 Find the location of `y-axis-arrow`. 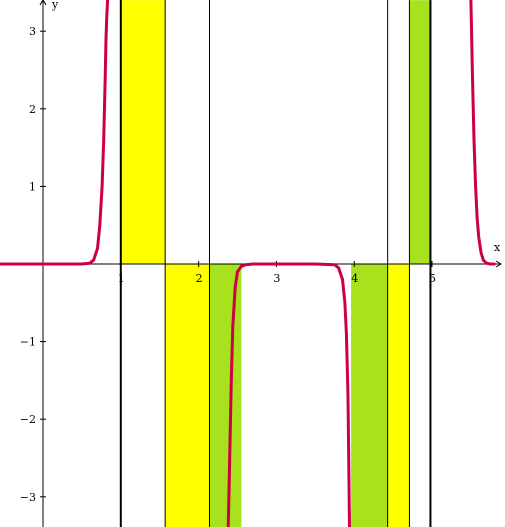

y-axis-arrow is located at coordinates (43, 3).